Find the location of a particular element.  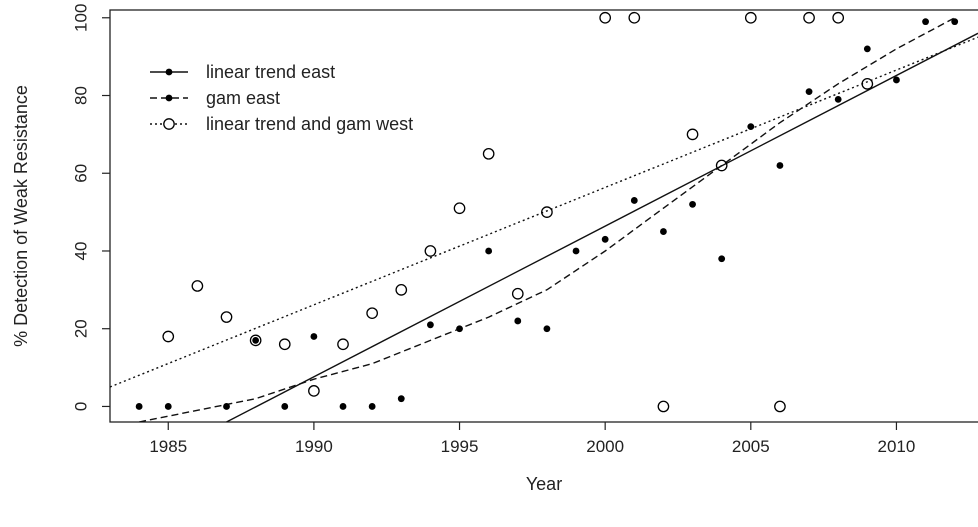

x-tick-label: 1995 is located at coordinates (460, 446).